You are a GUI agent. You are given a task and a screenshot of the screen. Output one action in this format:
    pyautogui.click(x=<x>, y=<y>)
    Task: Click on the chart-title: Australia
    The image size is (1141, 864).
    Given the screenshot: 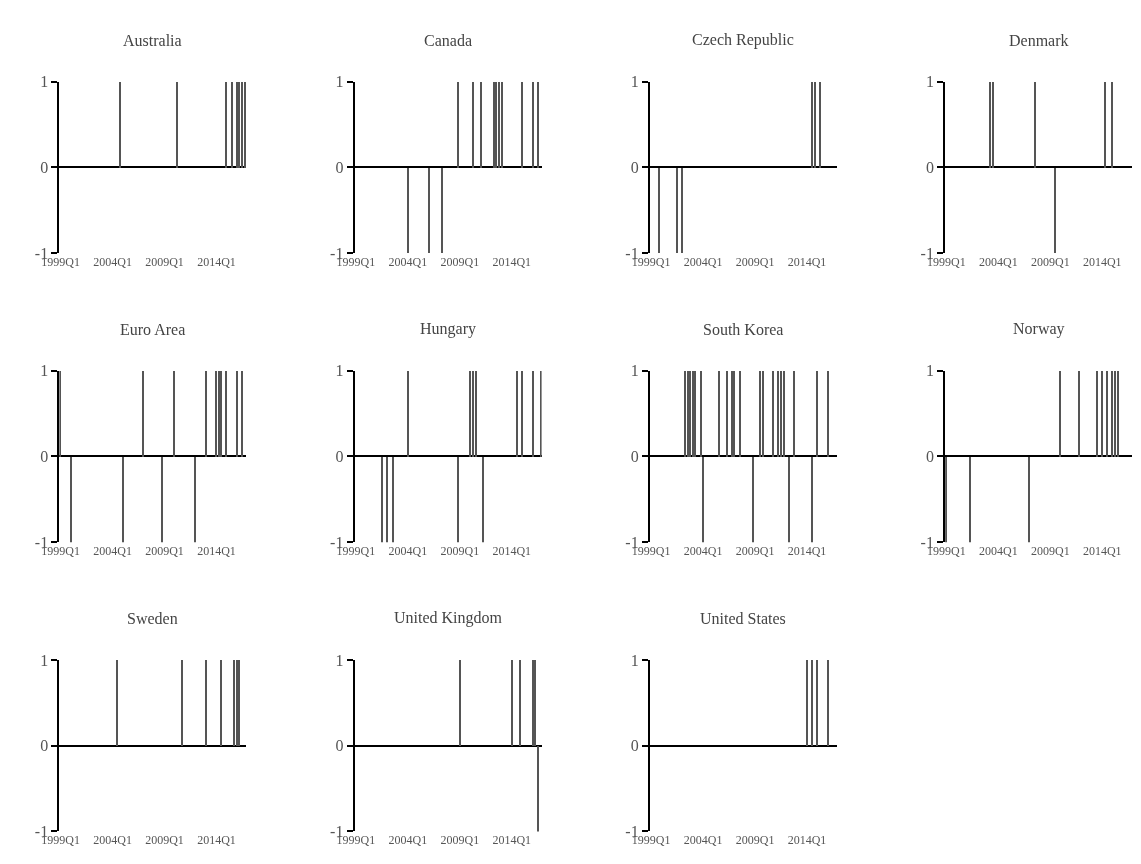 What is the action you would take?
    pyautogui.click(x=152, y=40)
    